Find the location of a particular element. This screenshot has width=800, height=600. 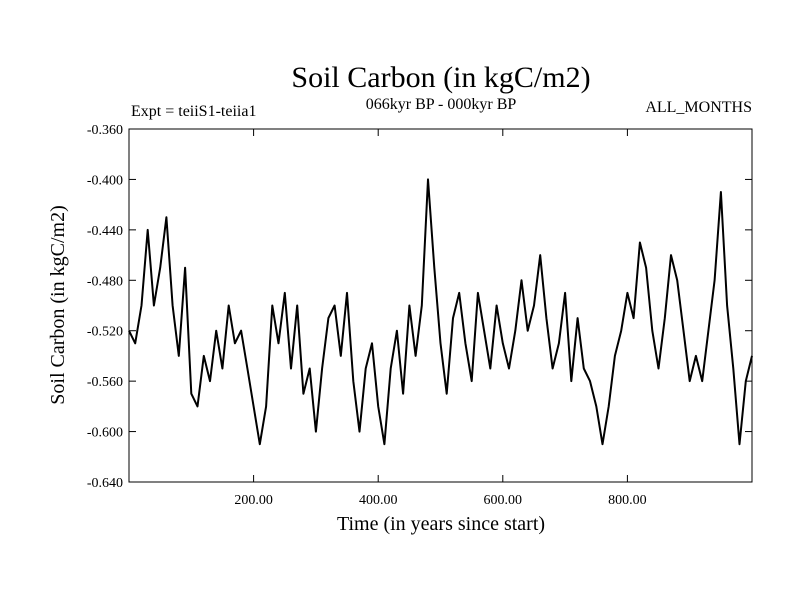

y-tick-label: -0.440 is located at coordinates (105, 231).